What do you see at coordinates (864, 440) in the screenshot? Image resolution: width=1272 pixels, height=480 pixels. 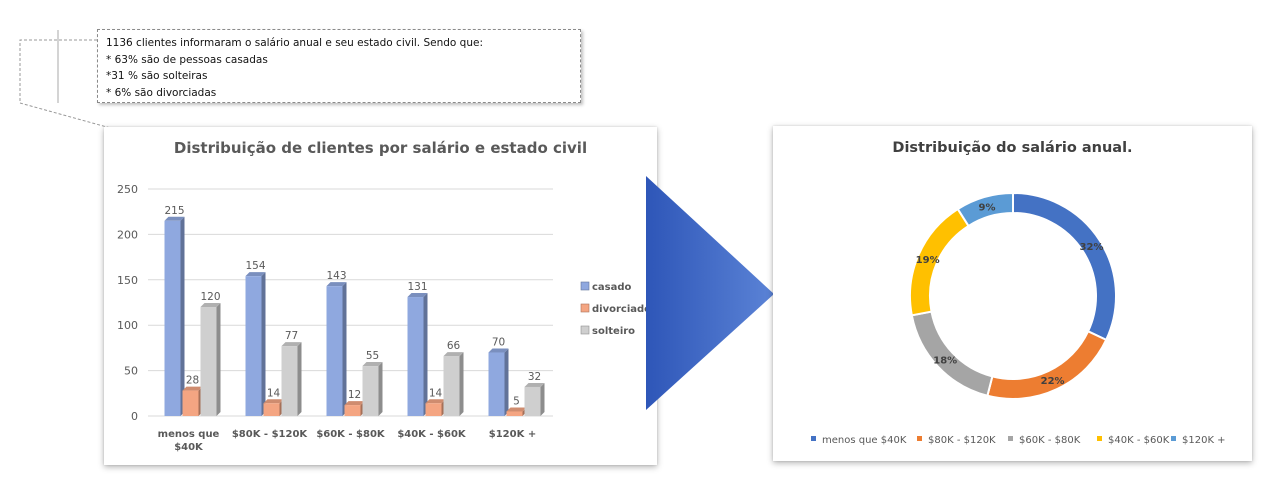 I see `legend-label: menos que $40K` at bounding box center [864, 440].